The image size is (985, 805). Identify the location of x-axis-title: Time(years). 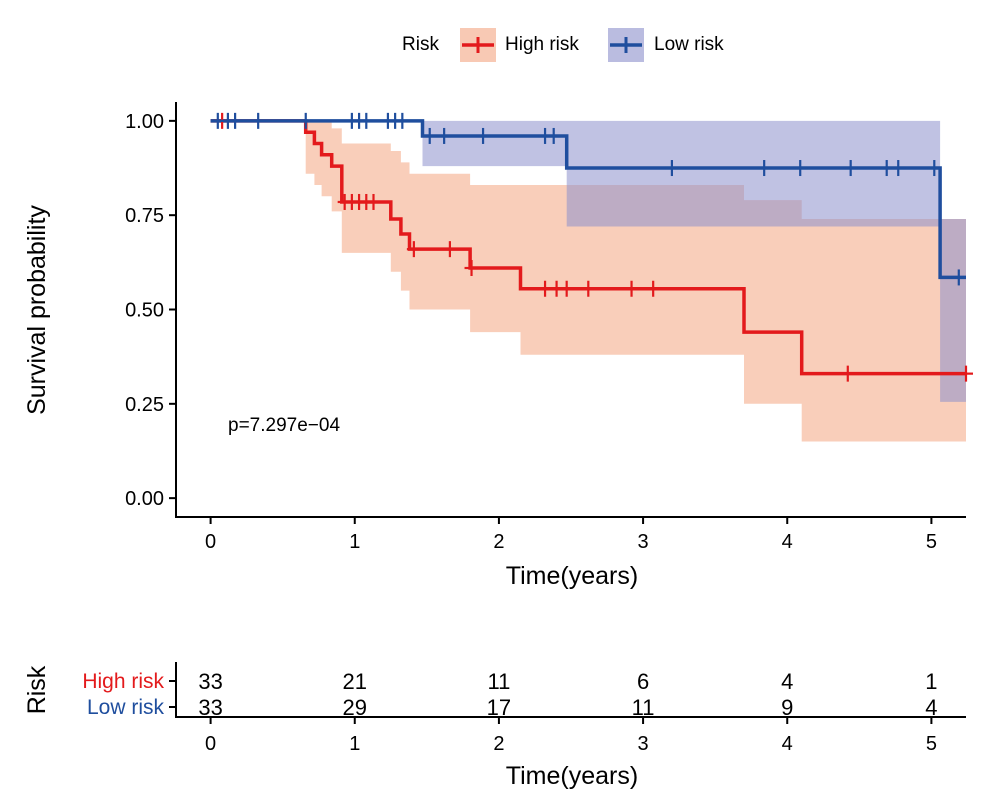
(572, 576).